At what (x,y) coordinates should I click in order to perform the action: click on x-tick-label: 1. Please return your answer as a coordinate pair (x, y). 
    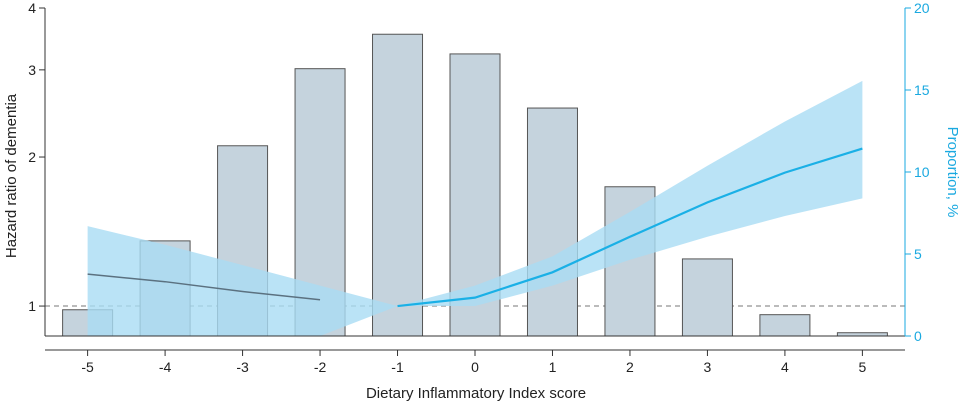
    Looking at the image, I should click on (553, 367).